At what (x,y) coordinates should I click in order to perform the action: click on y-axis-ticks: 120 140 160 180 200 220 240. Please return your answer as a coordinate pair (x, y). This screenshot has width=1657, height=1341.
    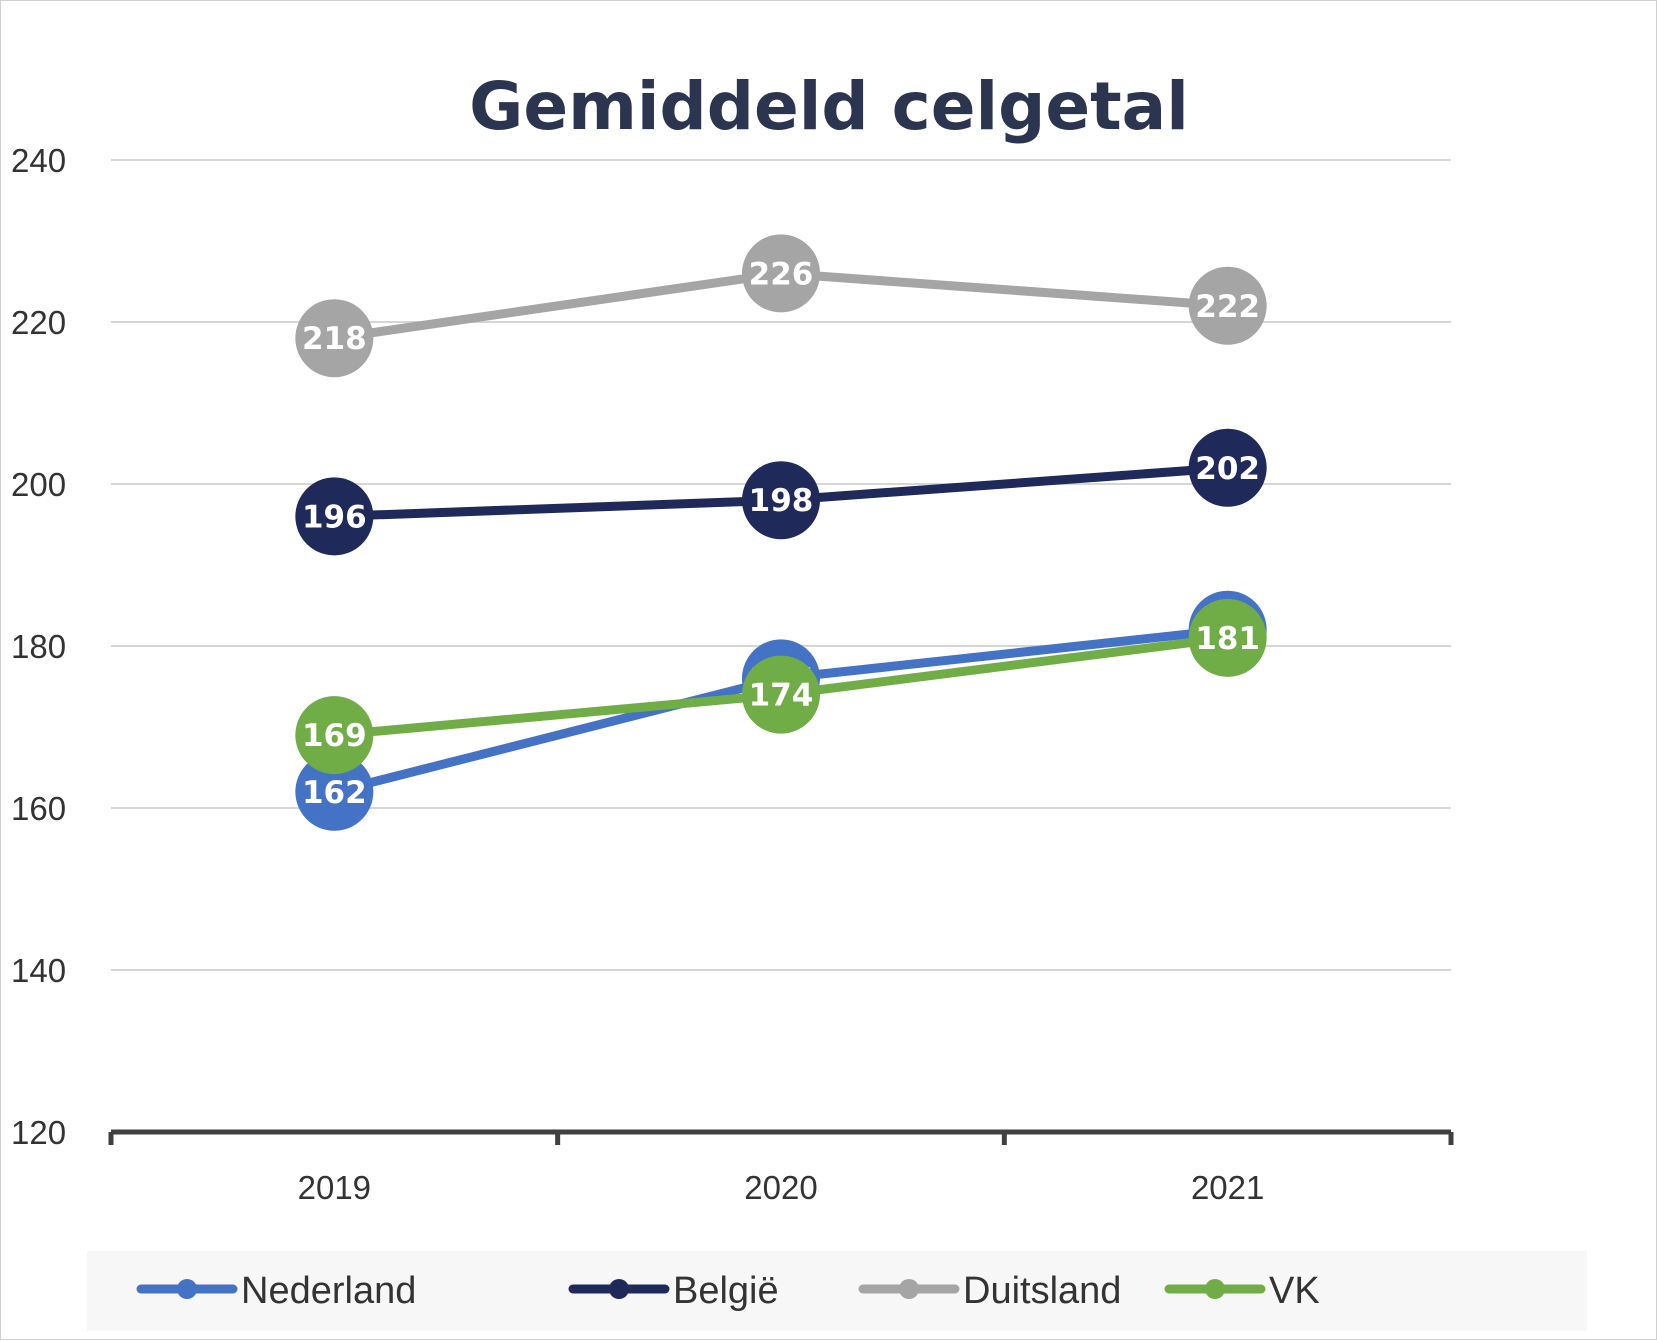
    Looking at the image, I should click on (38, 646).